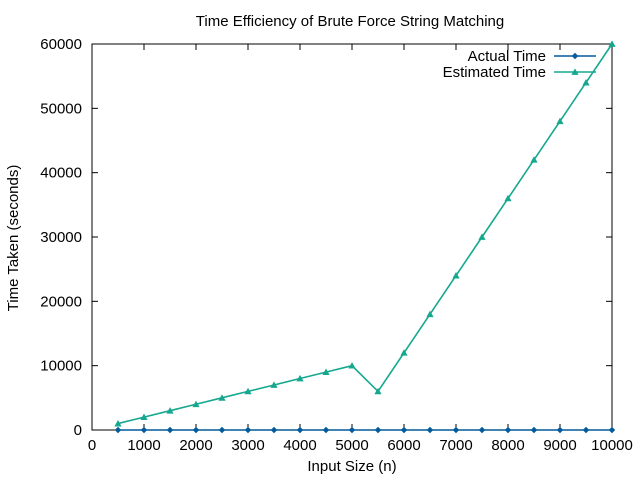  I want to click on y-tick-label: 40000, so click(61, 173).